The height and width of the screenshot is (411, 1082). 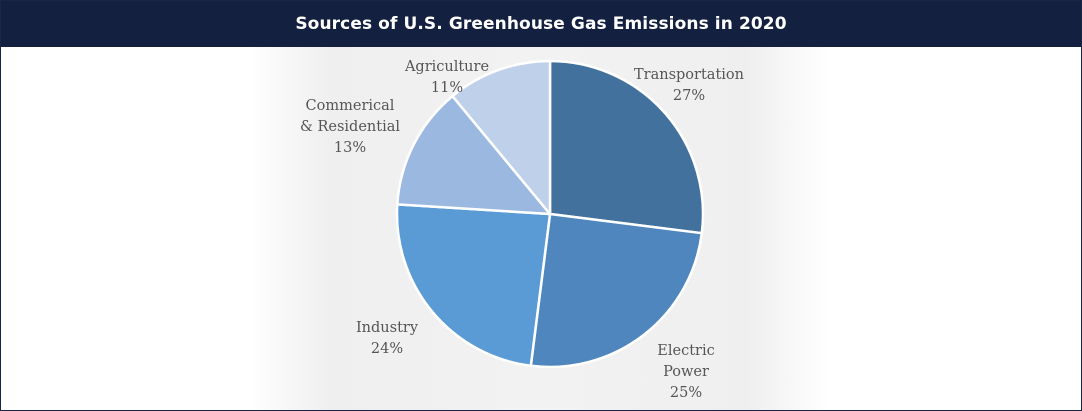 I want to click on slice-label-line: Power, so click(x=686, y=372).